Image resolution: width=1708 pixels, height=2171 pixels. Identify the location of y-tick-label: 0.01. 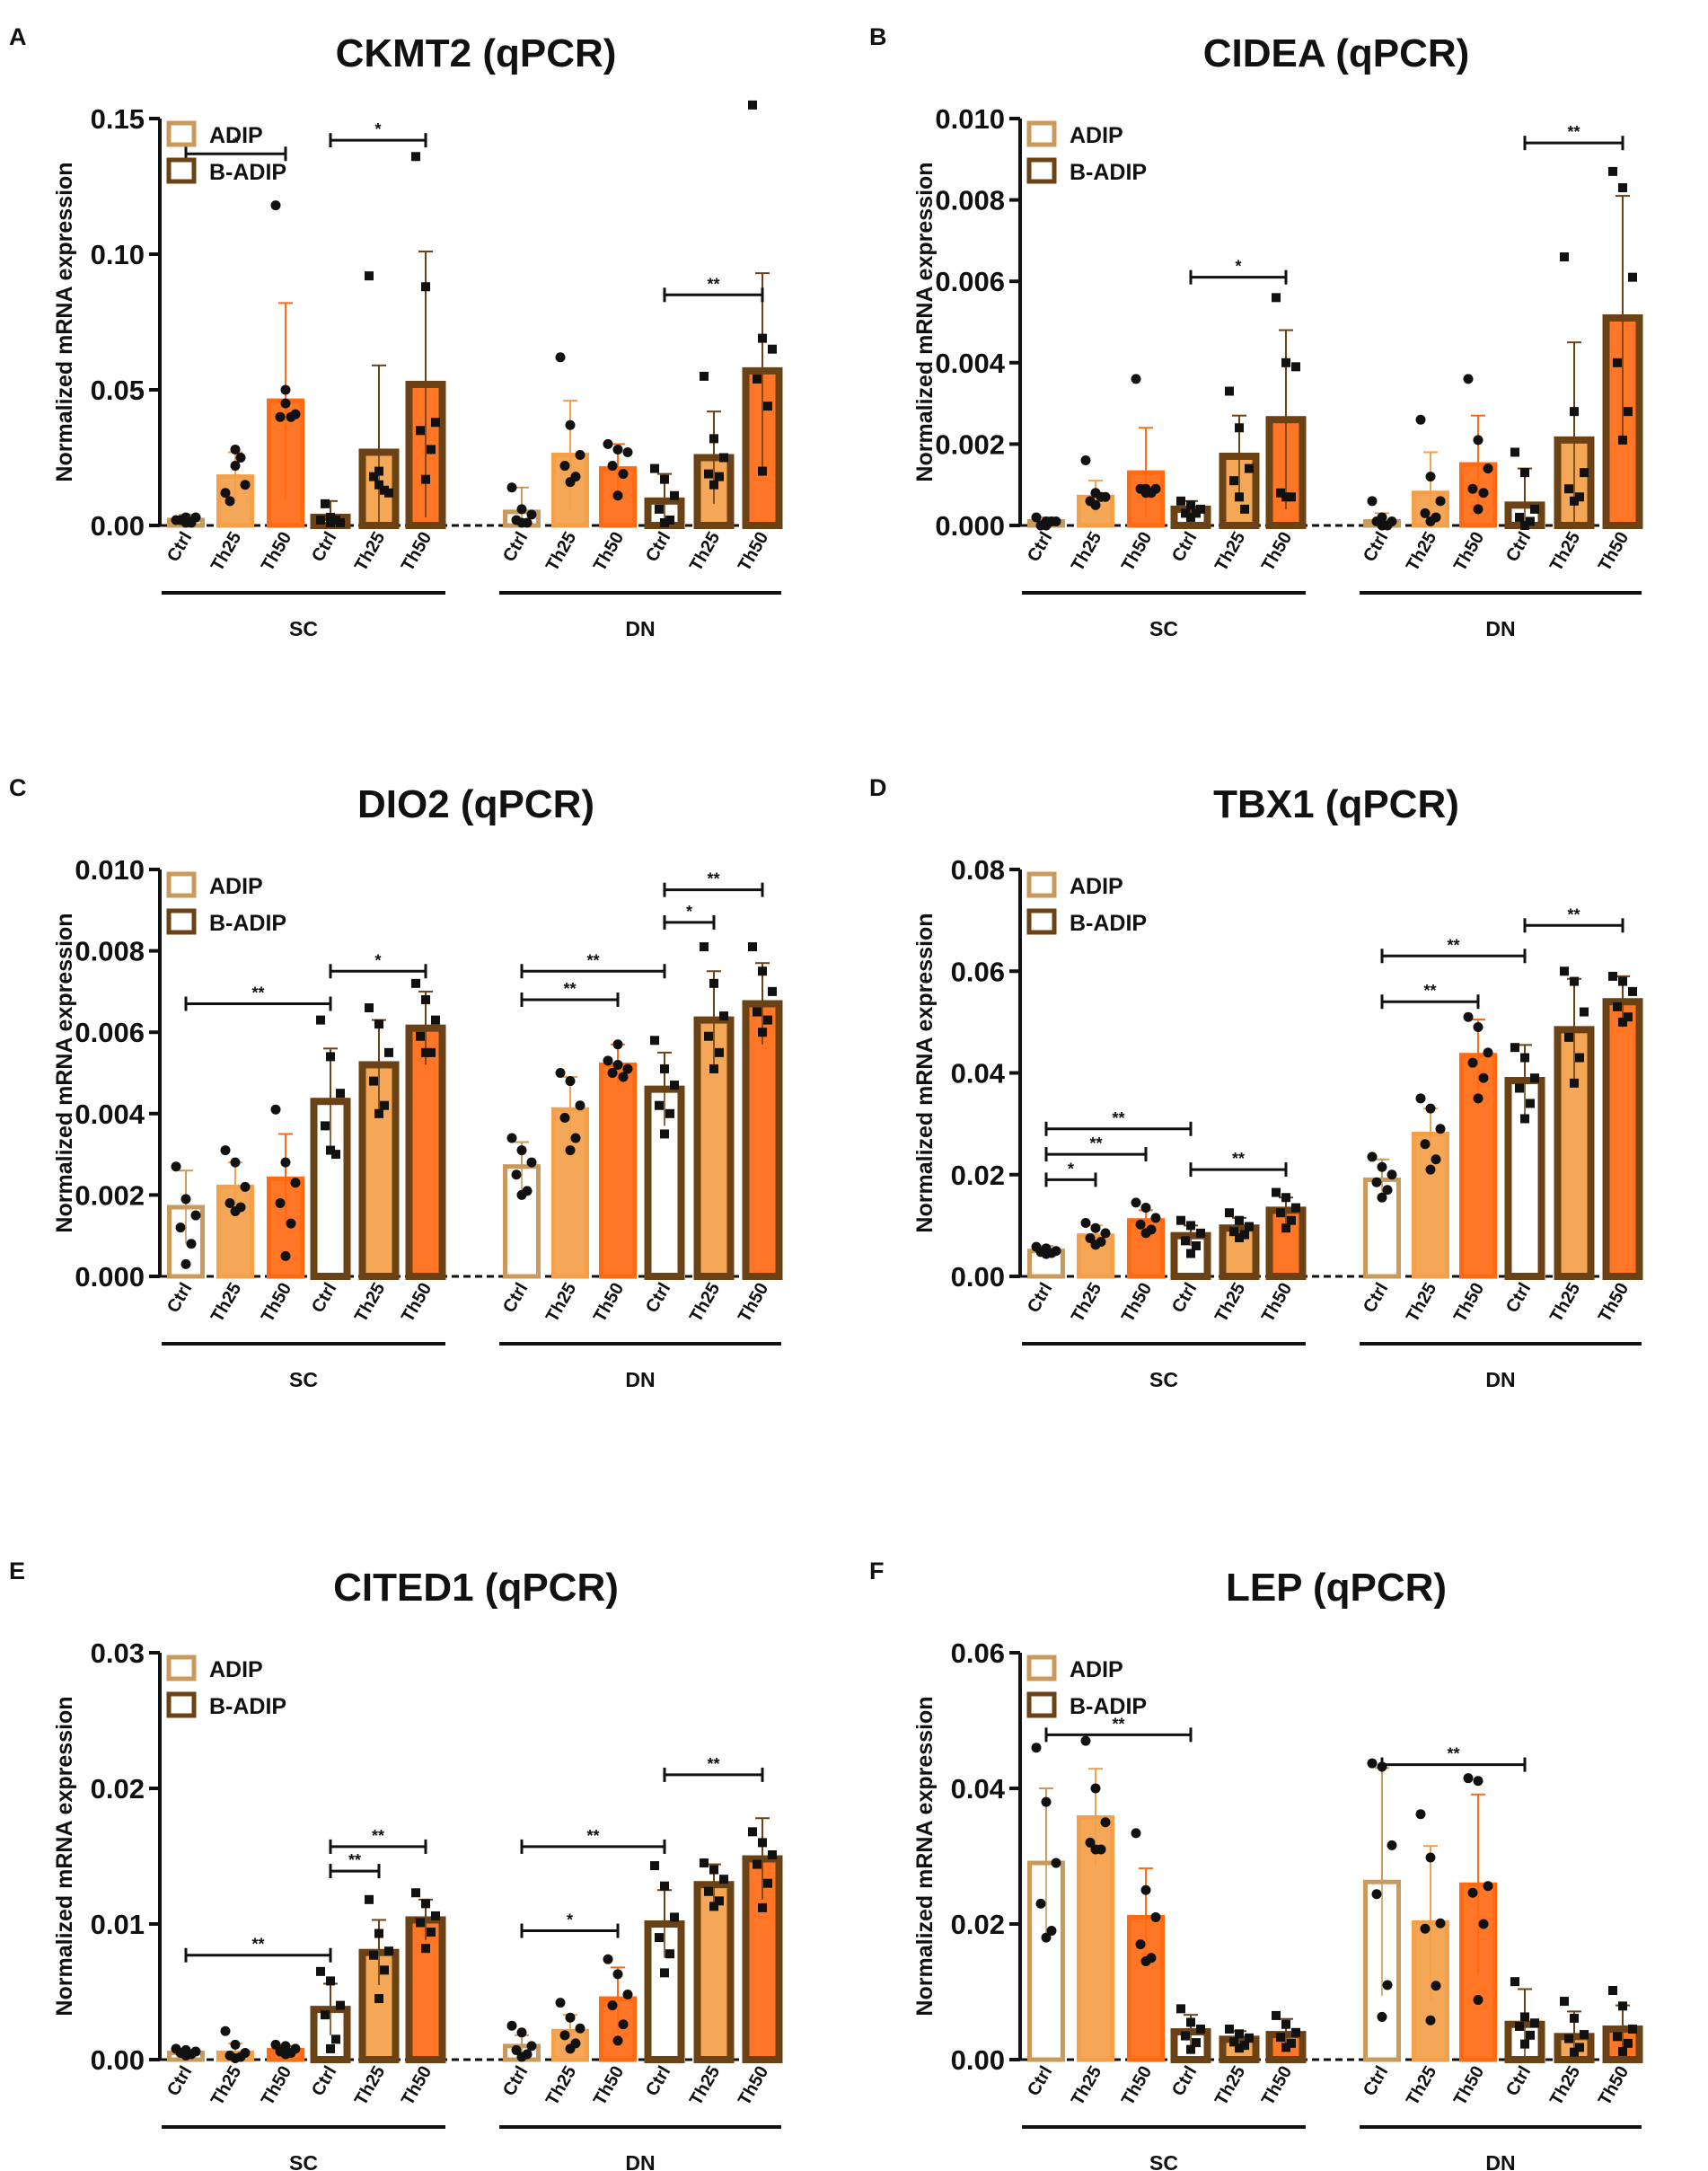
(118, 1924).